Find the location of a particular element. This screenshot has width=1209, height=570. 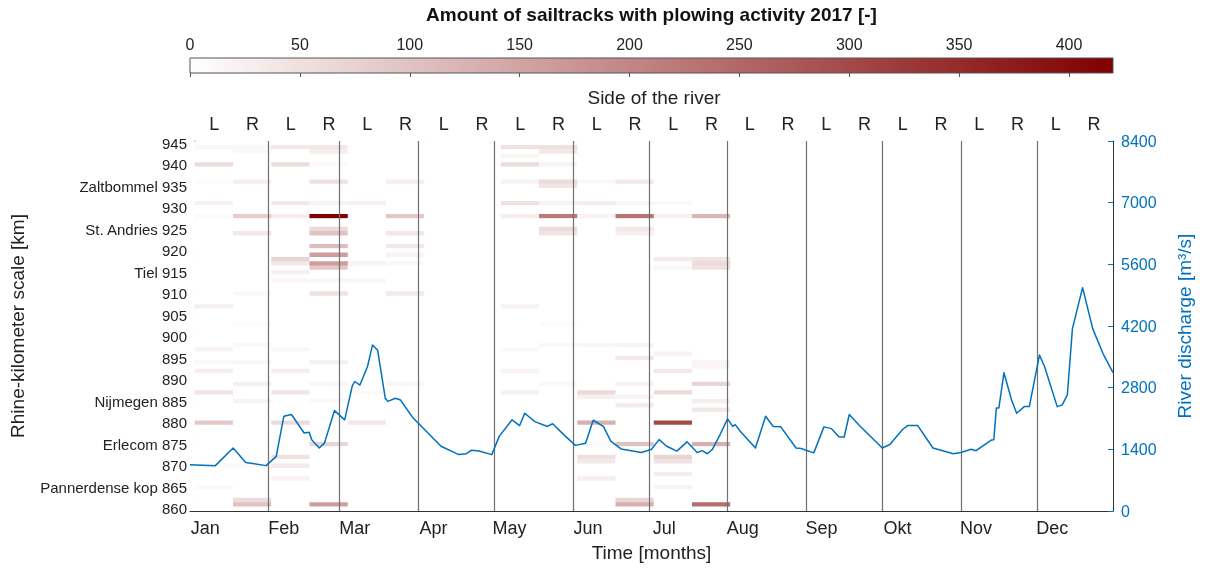

x-tick-label: Okt is located at coordinates (897, 528).